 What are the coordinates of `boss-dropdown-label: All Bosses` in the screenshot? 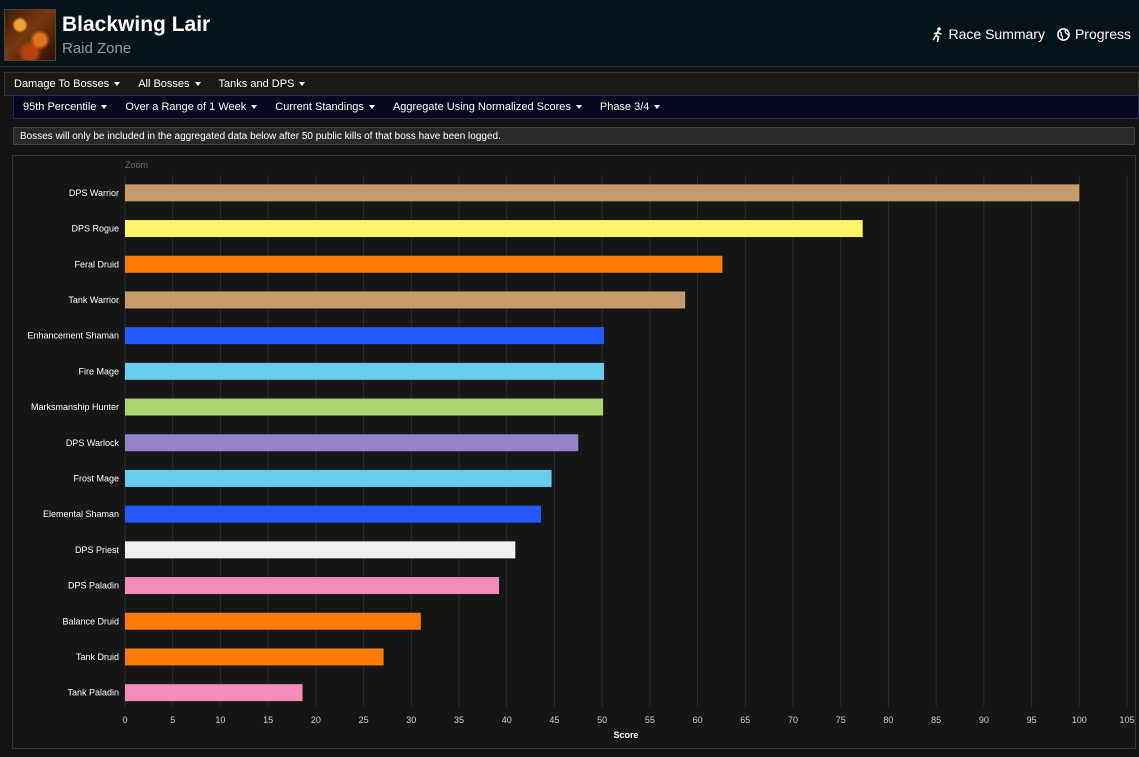 It's located at (164, 84).